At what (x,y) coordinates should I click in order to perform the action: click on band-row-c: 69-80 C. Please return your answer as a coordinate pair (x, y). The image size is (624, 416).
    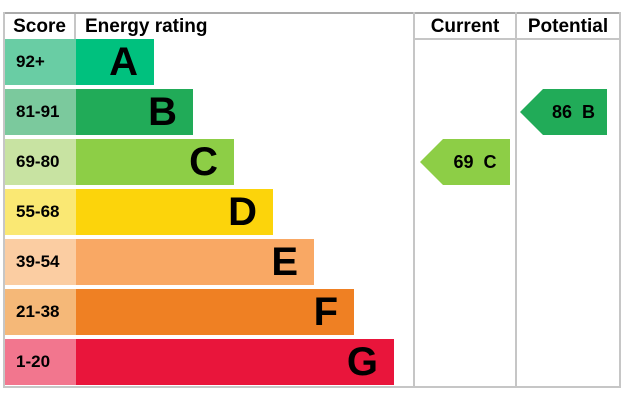
    Looking at the image, I should click on (312, 162).